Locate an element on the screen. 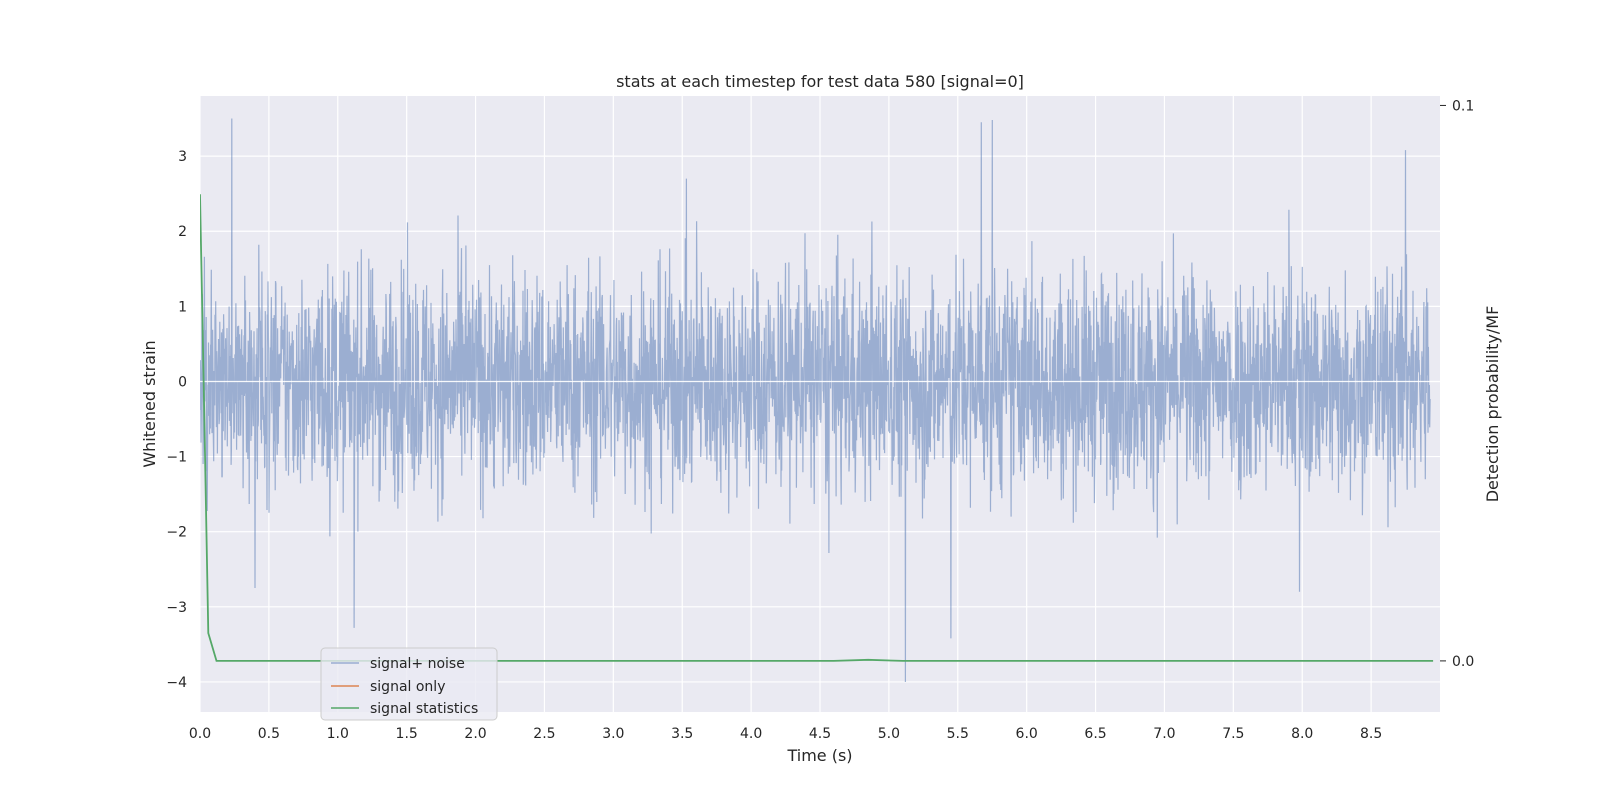  legend-label-signal-statistics: signal statistics is located at coordinates (424, 709).